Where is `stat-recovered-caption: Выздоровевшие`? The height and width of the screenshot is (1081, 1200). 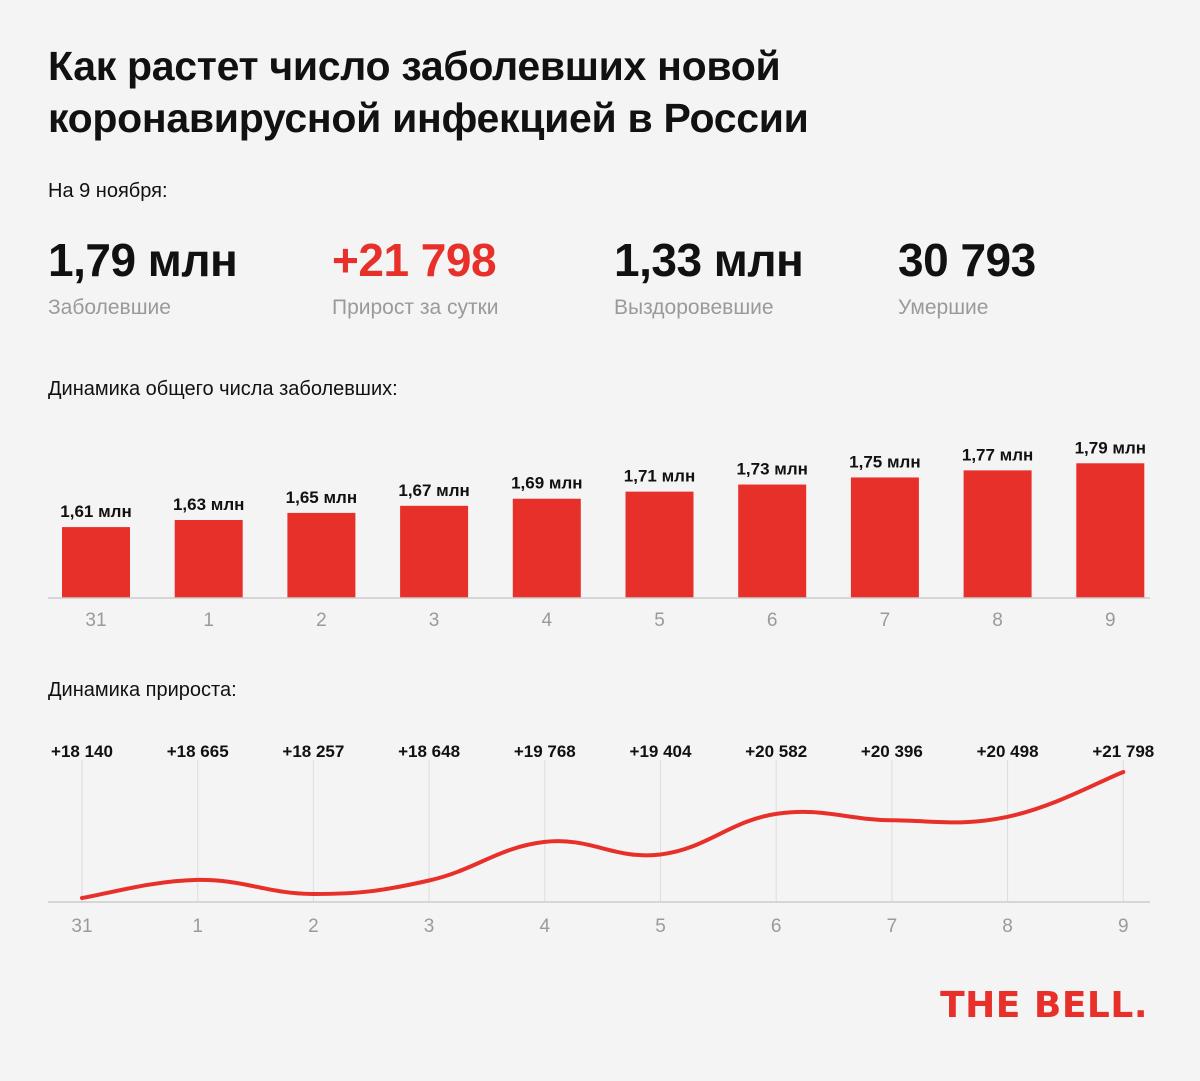 stat-recovered-caption: Выздоровевшие is located at coordinates (694, 307).